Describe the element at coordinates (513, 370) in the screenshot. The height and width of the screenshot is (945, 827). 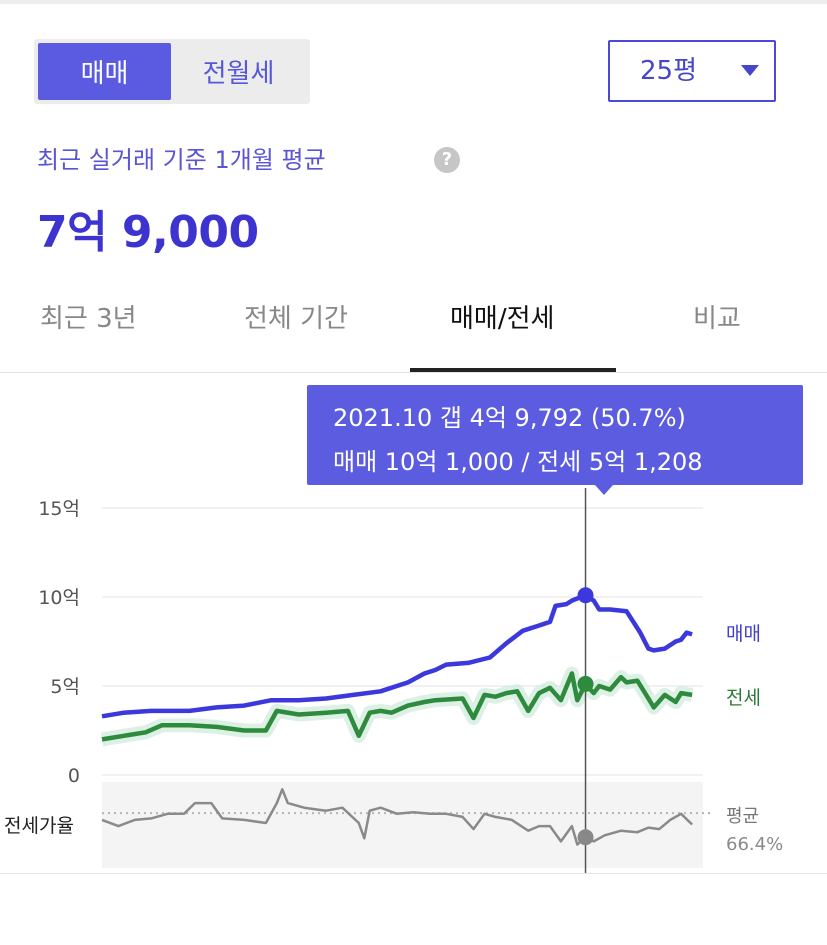
I see `active-tab-indicator` at that location.